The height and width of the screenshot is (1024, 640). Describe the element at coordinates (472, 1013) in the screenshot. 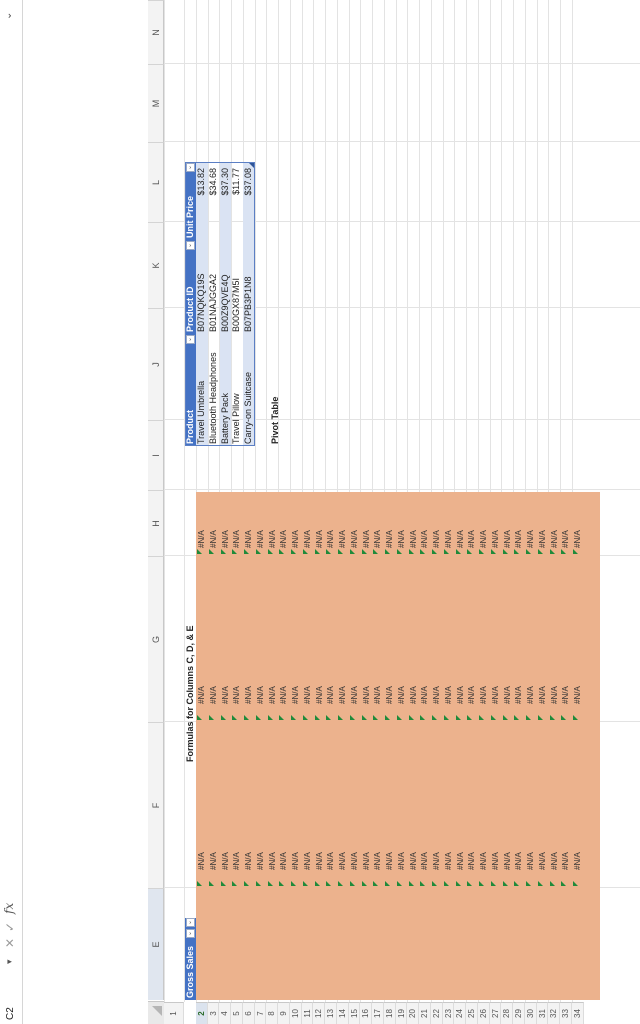

I see `row-header-25: 25` at that location.